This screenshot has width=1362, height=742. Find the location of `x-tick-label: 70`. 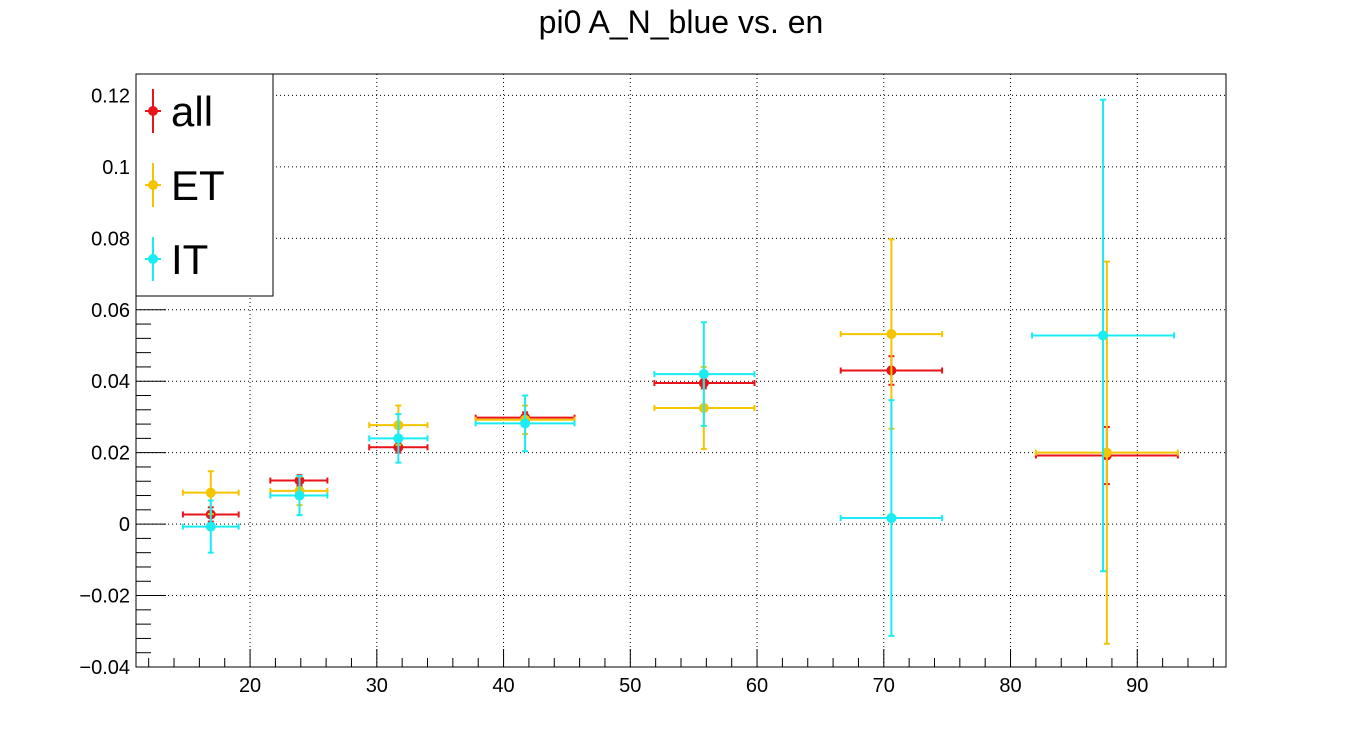

x-tick-label: 70 is located at coordinates (884, 686).